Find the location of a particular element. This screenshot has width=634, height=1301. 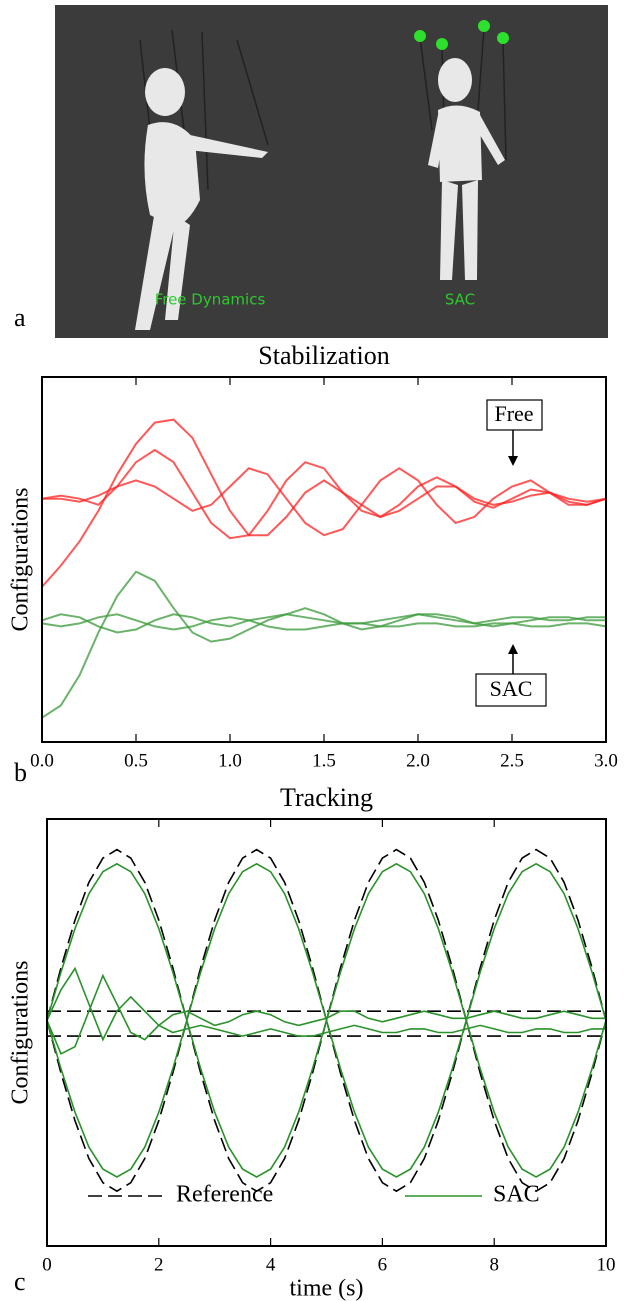

chart-title: Stabilization is located at coordinates (323, 355).